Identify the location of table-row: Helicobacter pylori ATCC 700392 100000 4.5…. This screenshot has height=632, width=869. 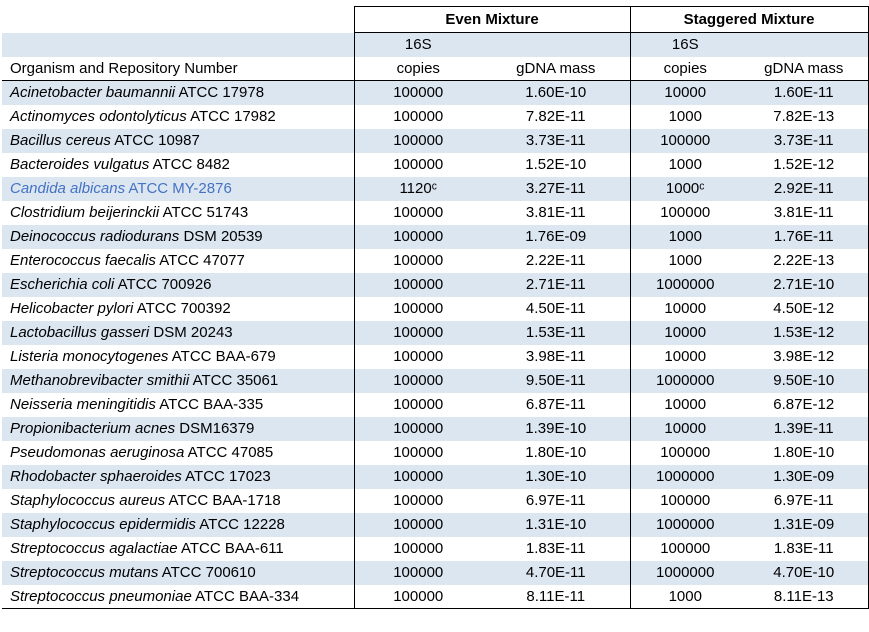
(435, 308).